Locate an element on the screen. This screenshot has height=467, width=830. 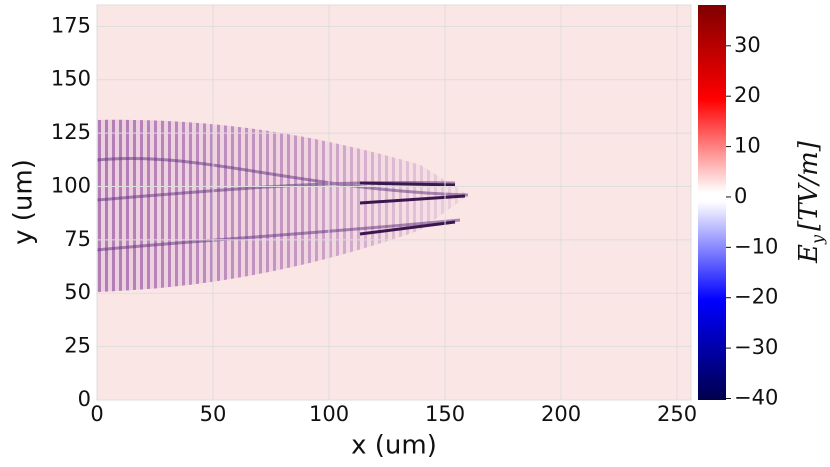
colorbar-label: Ey [TV/m] is located at coordinates (810, 202).